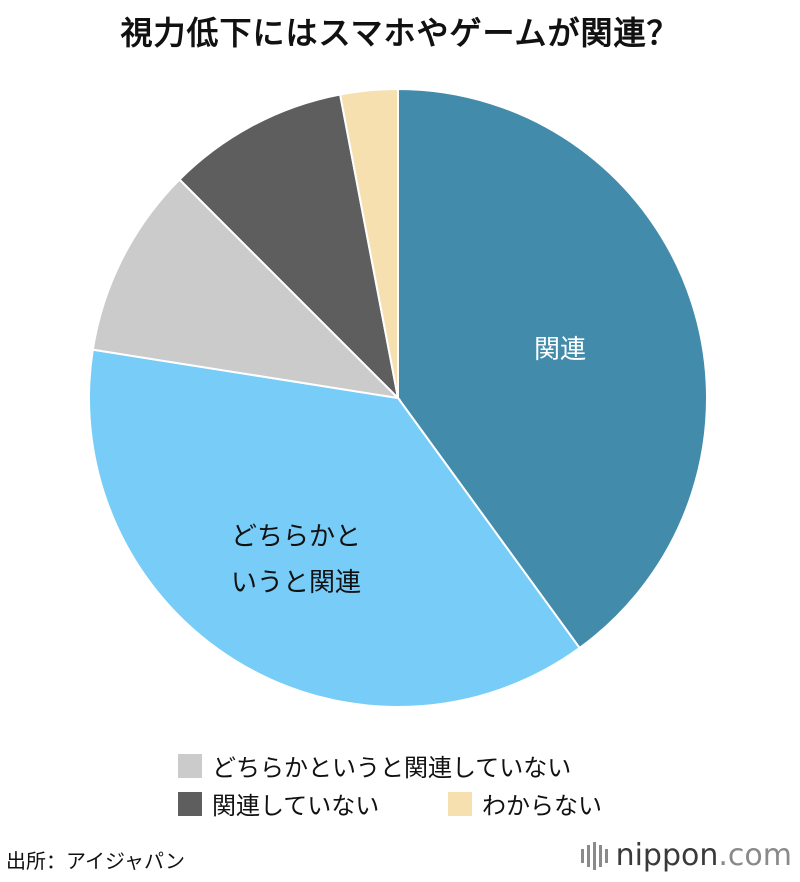 The height and width of the screenshot is (882, 800). Describe the element at coordinates (400, 33) in the screenshot. I see `chart-title: 視力低下にはスマホやゲームが関連？` at that location.